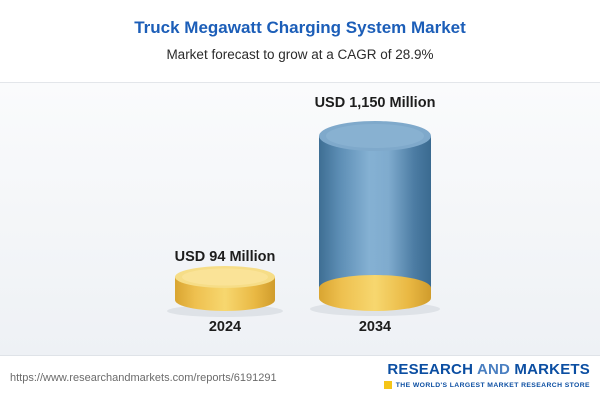 Image resolution: width=600 pixels, height=400 pixels. What do you see at coordinates (430, 369) in the screenshot?
I see `logo-word-research: RESEARCH` at bounding box center [430, 369].